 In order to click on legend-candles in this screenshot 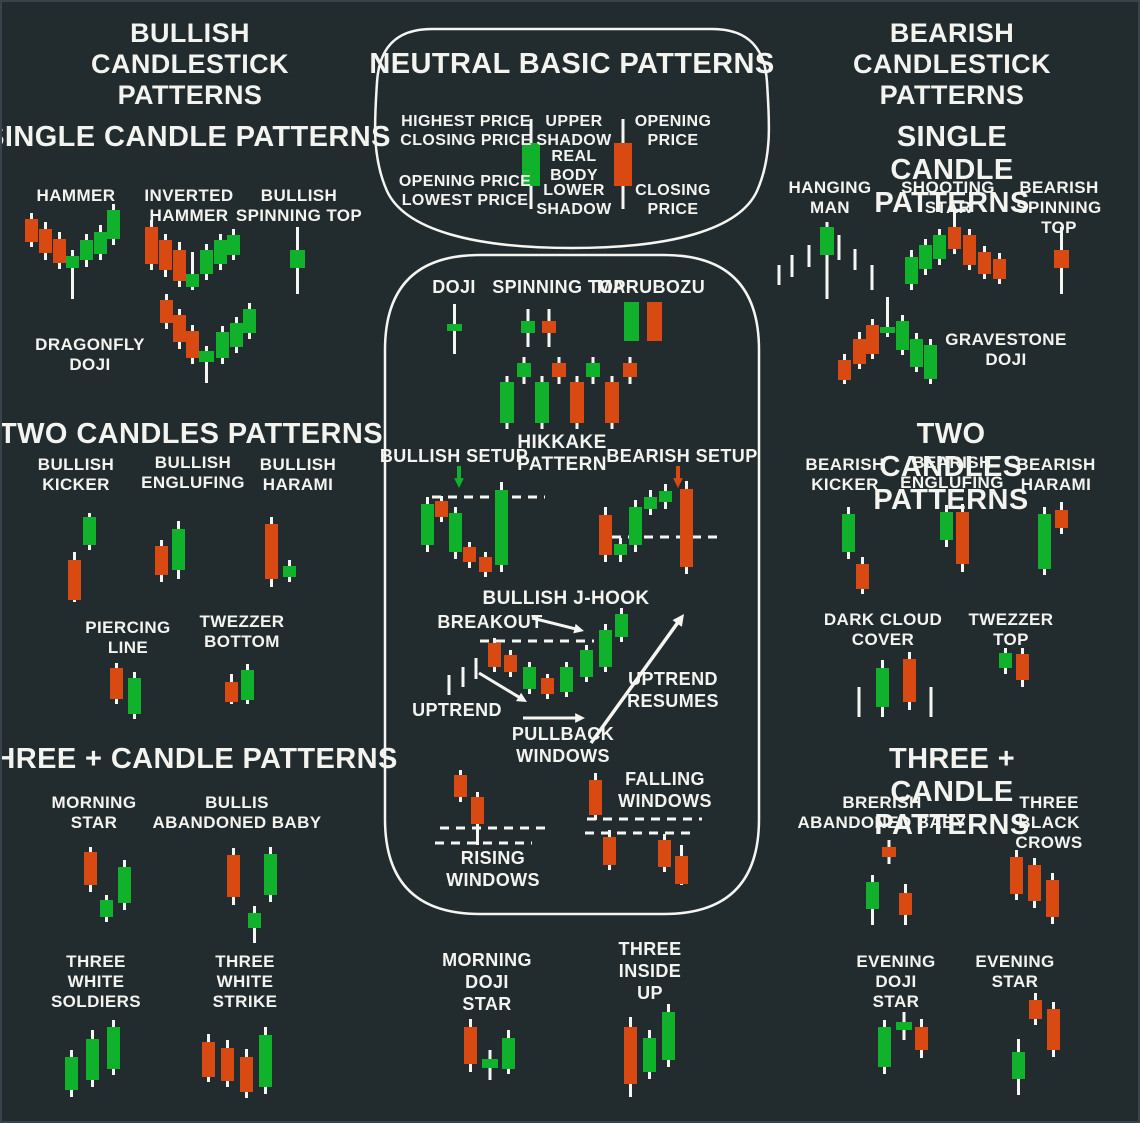, I will do `click(577, 164)`.